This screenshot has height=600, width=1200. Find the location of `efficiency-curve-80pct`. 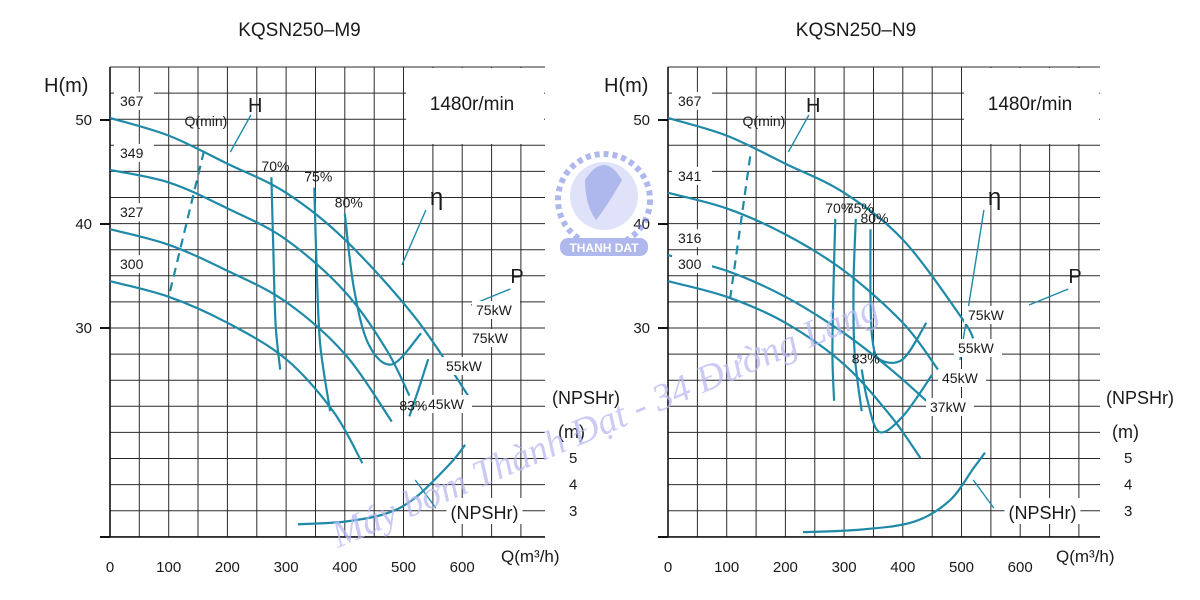

efficiency-curve-80pct is located at coordinates (382, 289).